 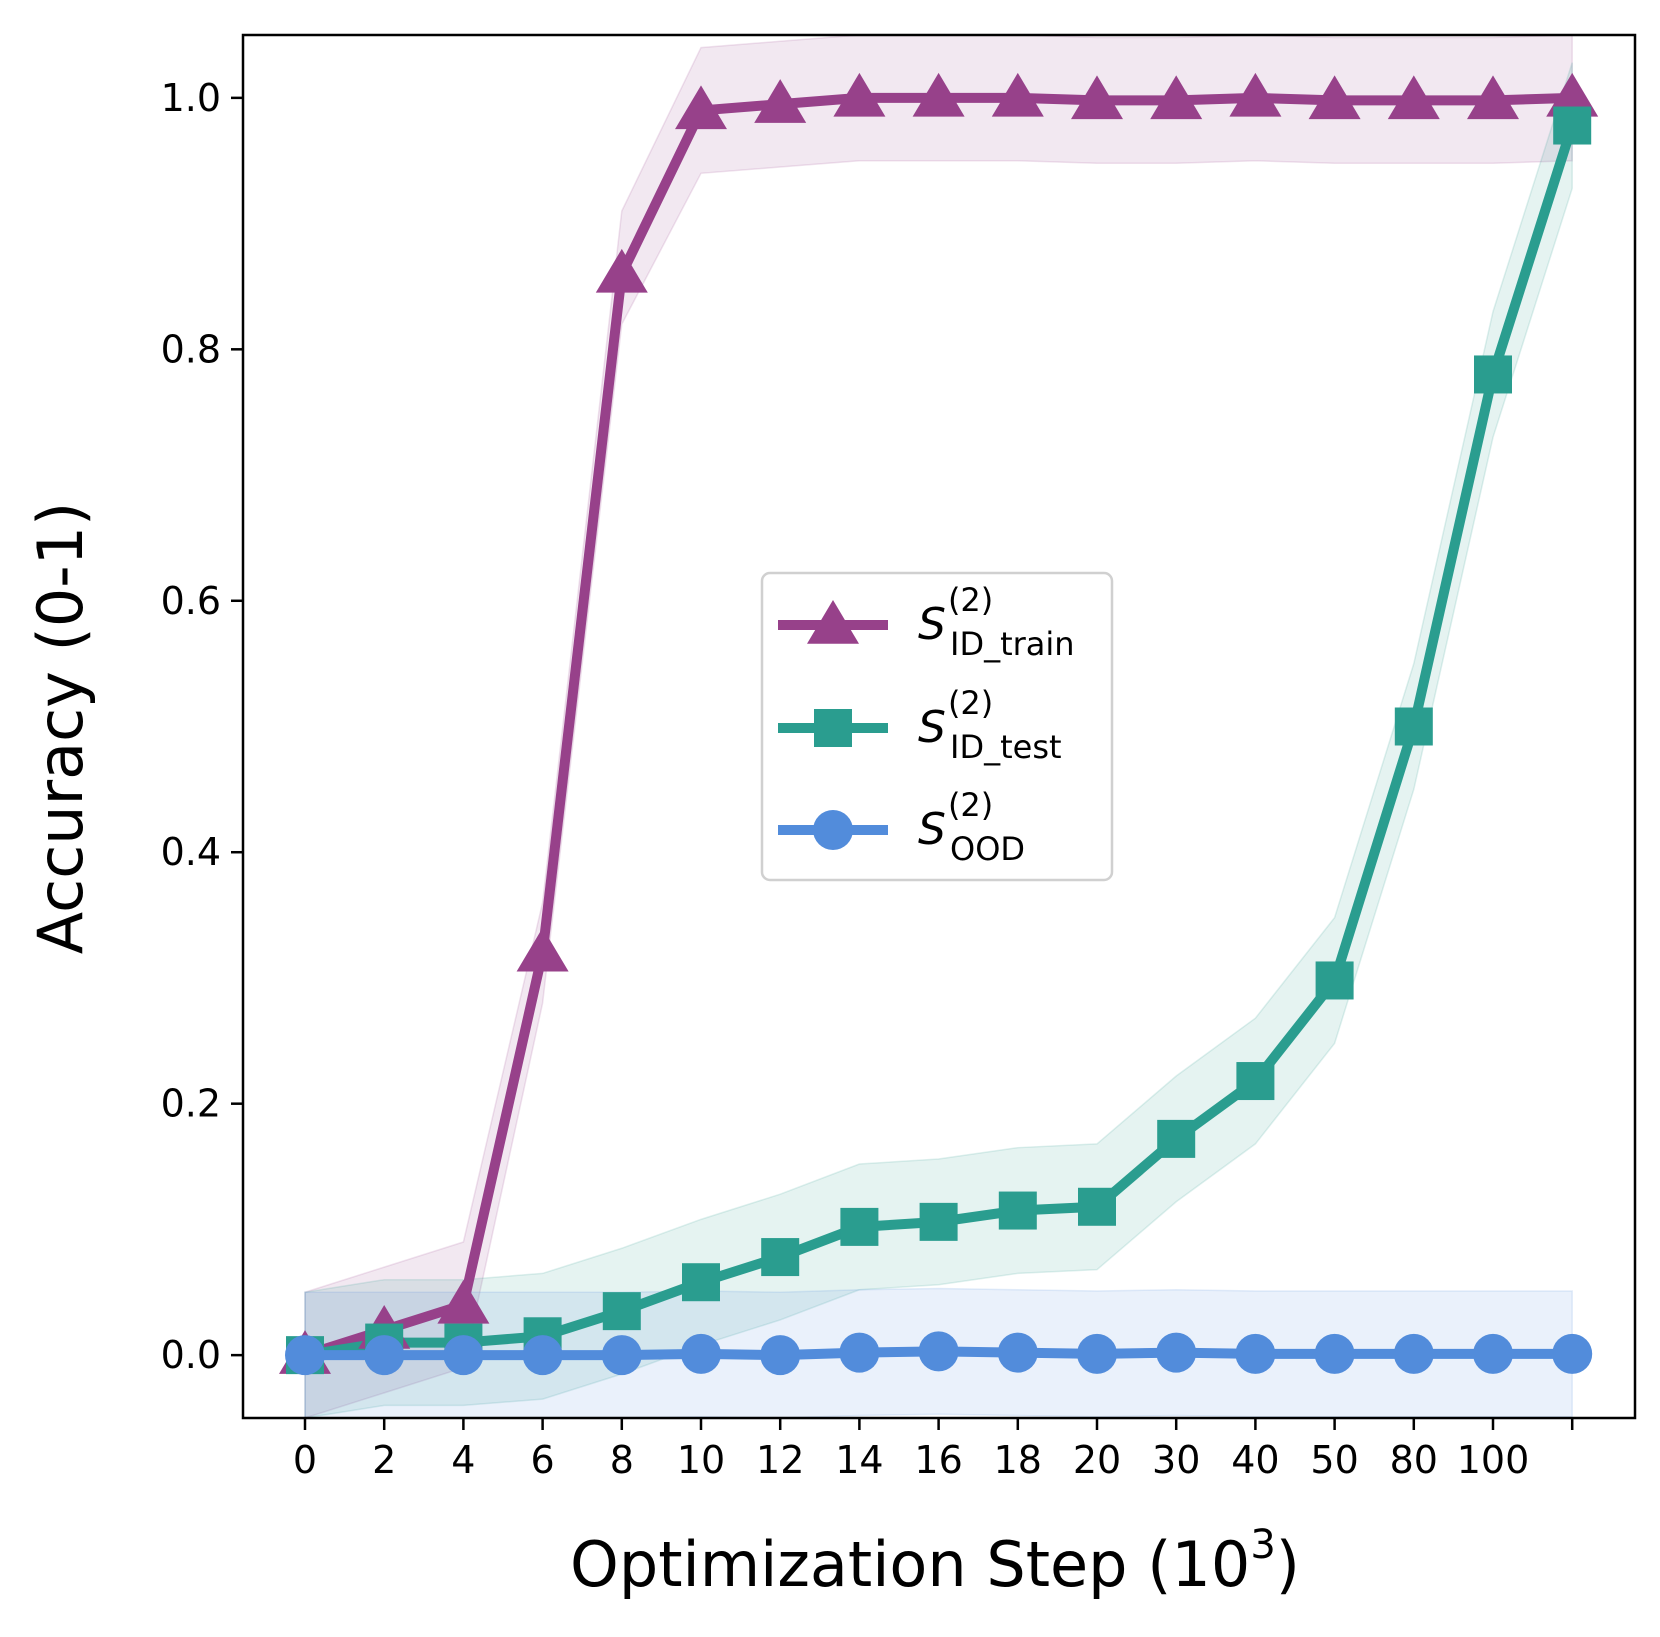 What do you see at coordinates (938, 1460) in the screenshot?
I see `x-tick-label: 16` at bounding box center [938, 1460].